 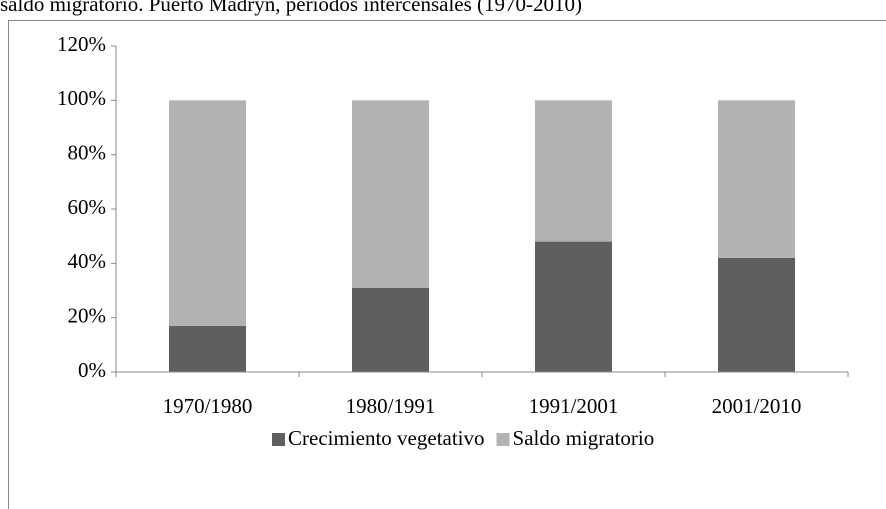 I want to click on y-tick-label: 0%, so click(x=92, y=370).